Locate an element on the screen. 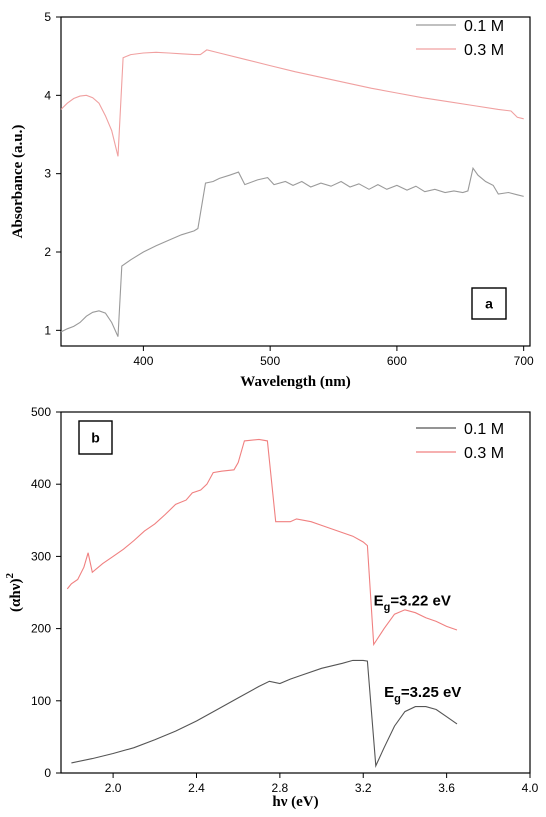 This screenshot has width=546, height=817. x-tick-label: 3.2 is located at coordinates (363, 788).